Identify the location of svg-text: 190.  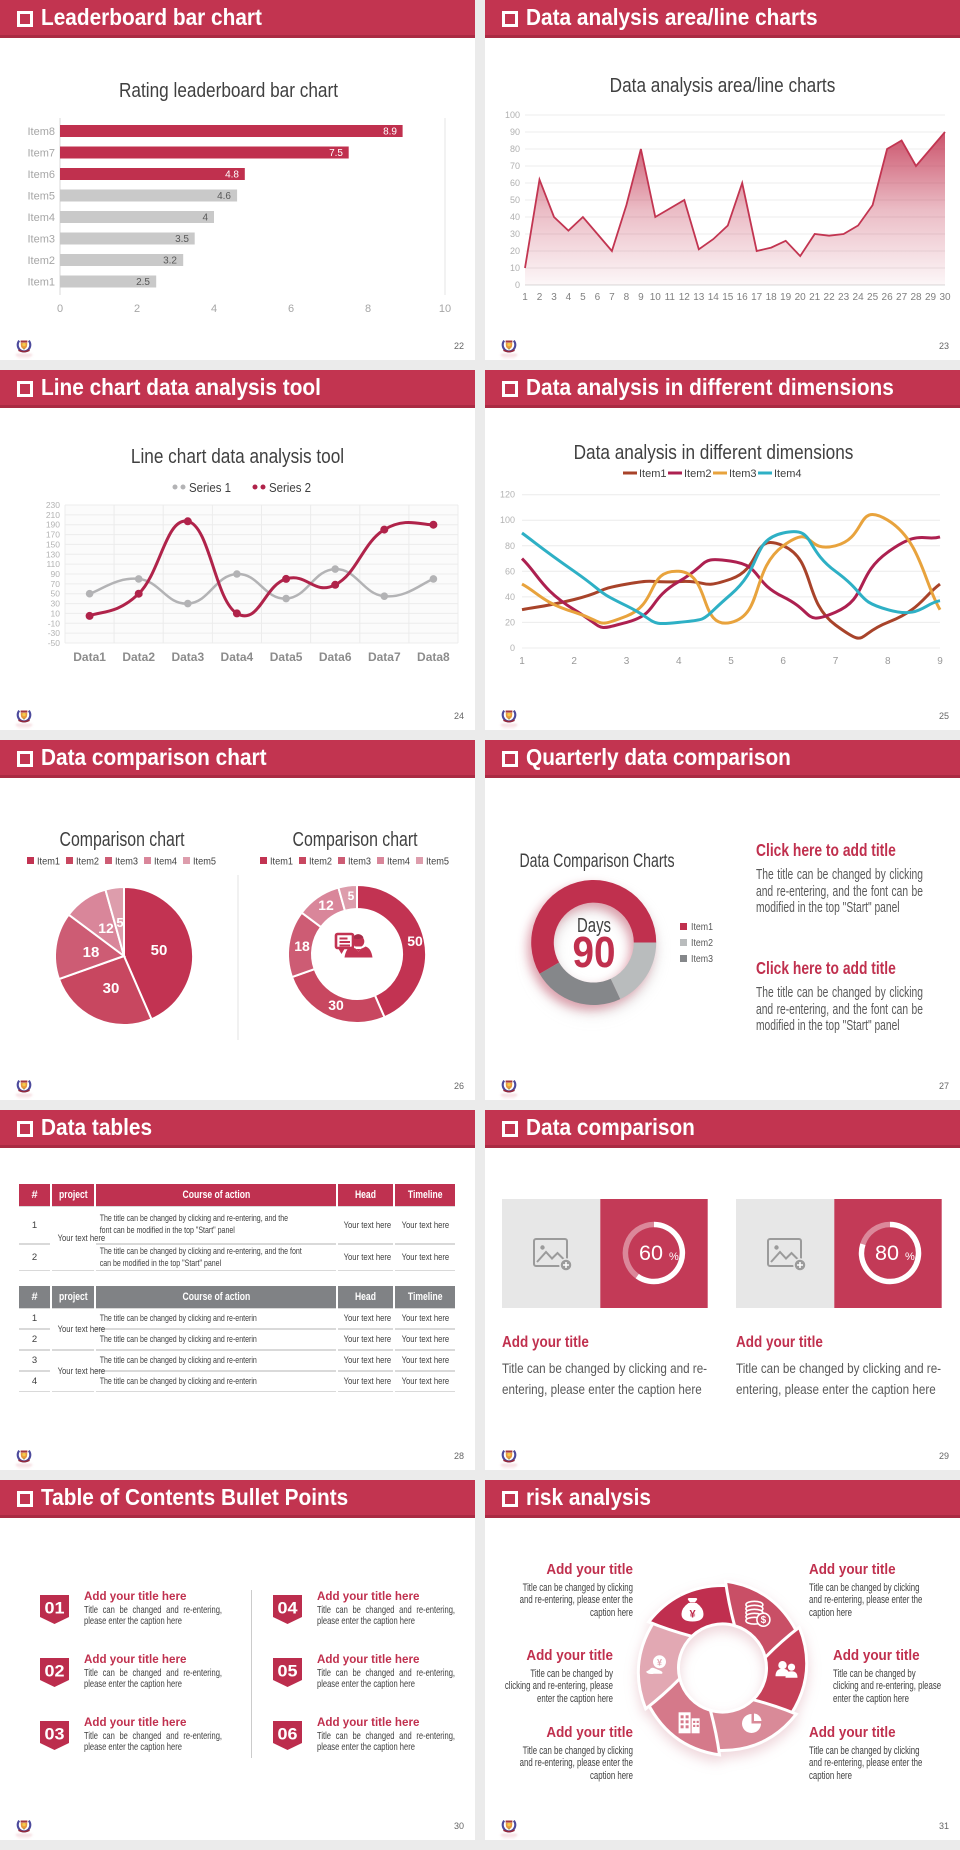
(53, 525).